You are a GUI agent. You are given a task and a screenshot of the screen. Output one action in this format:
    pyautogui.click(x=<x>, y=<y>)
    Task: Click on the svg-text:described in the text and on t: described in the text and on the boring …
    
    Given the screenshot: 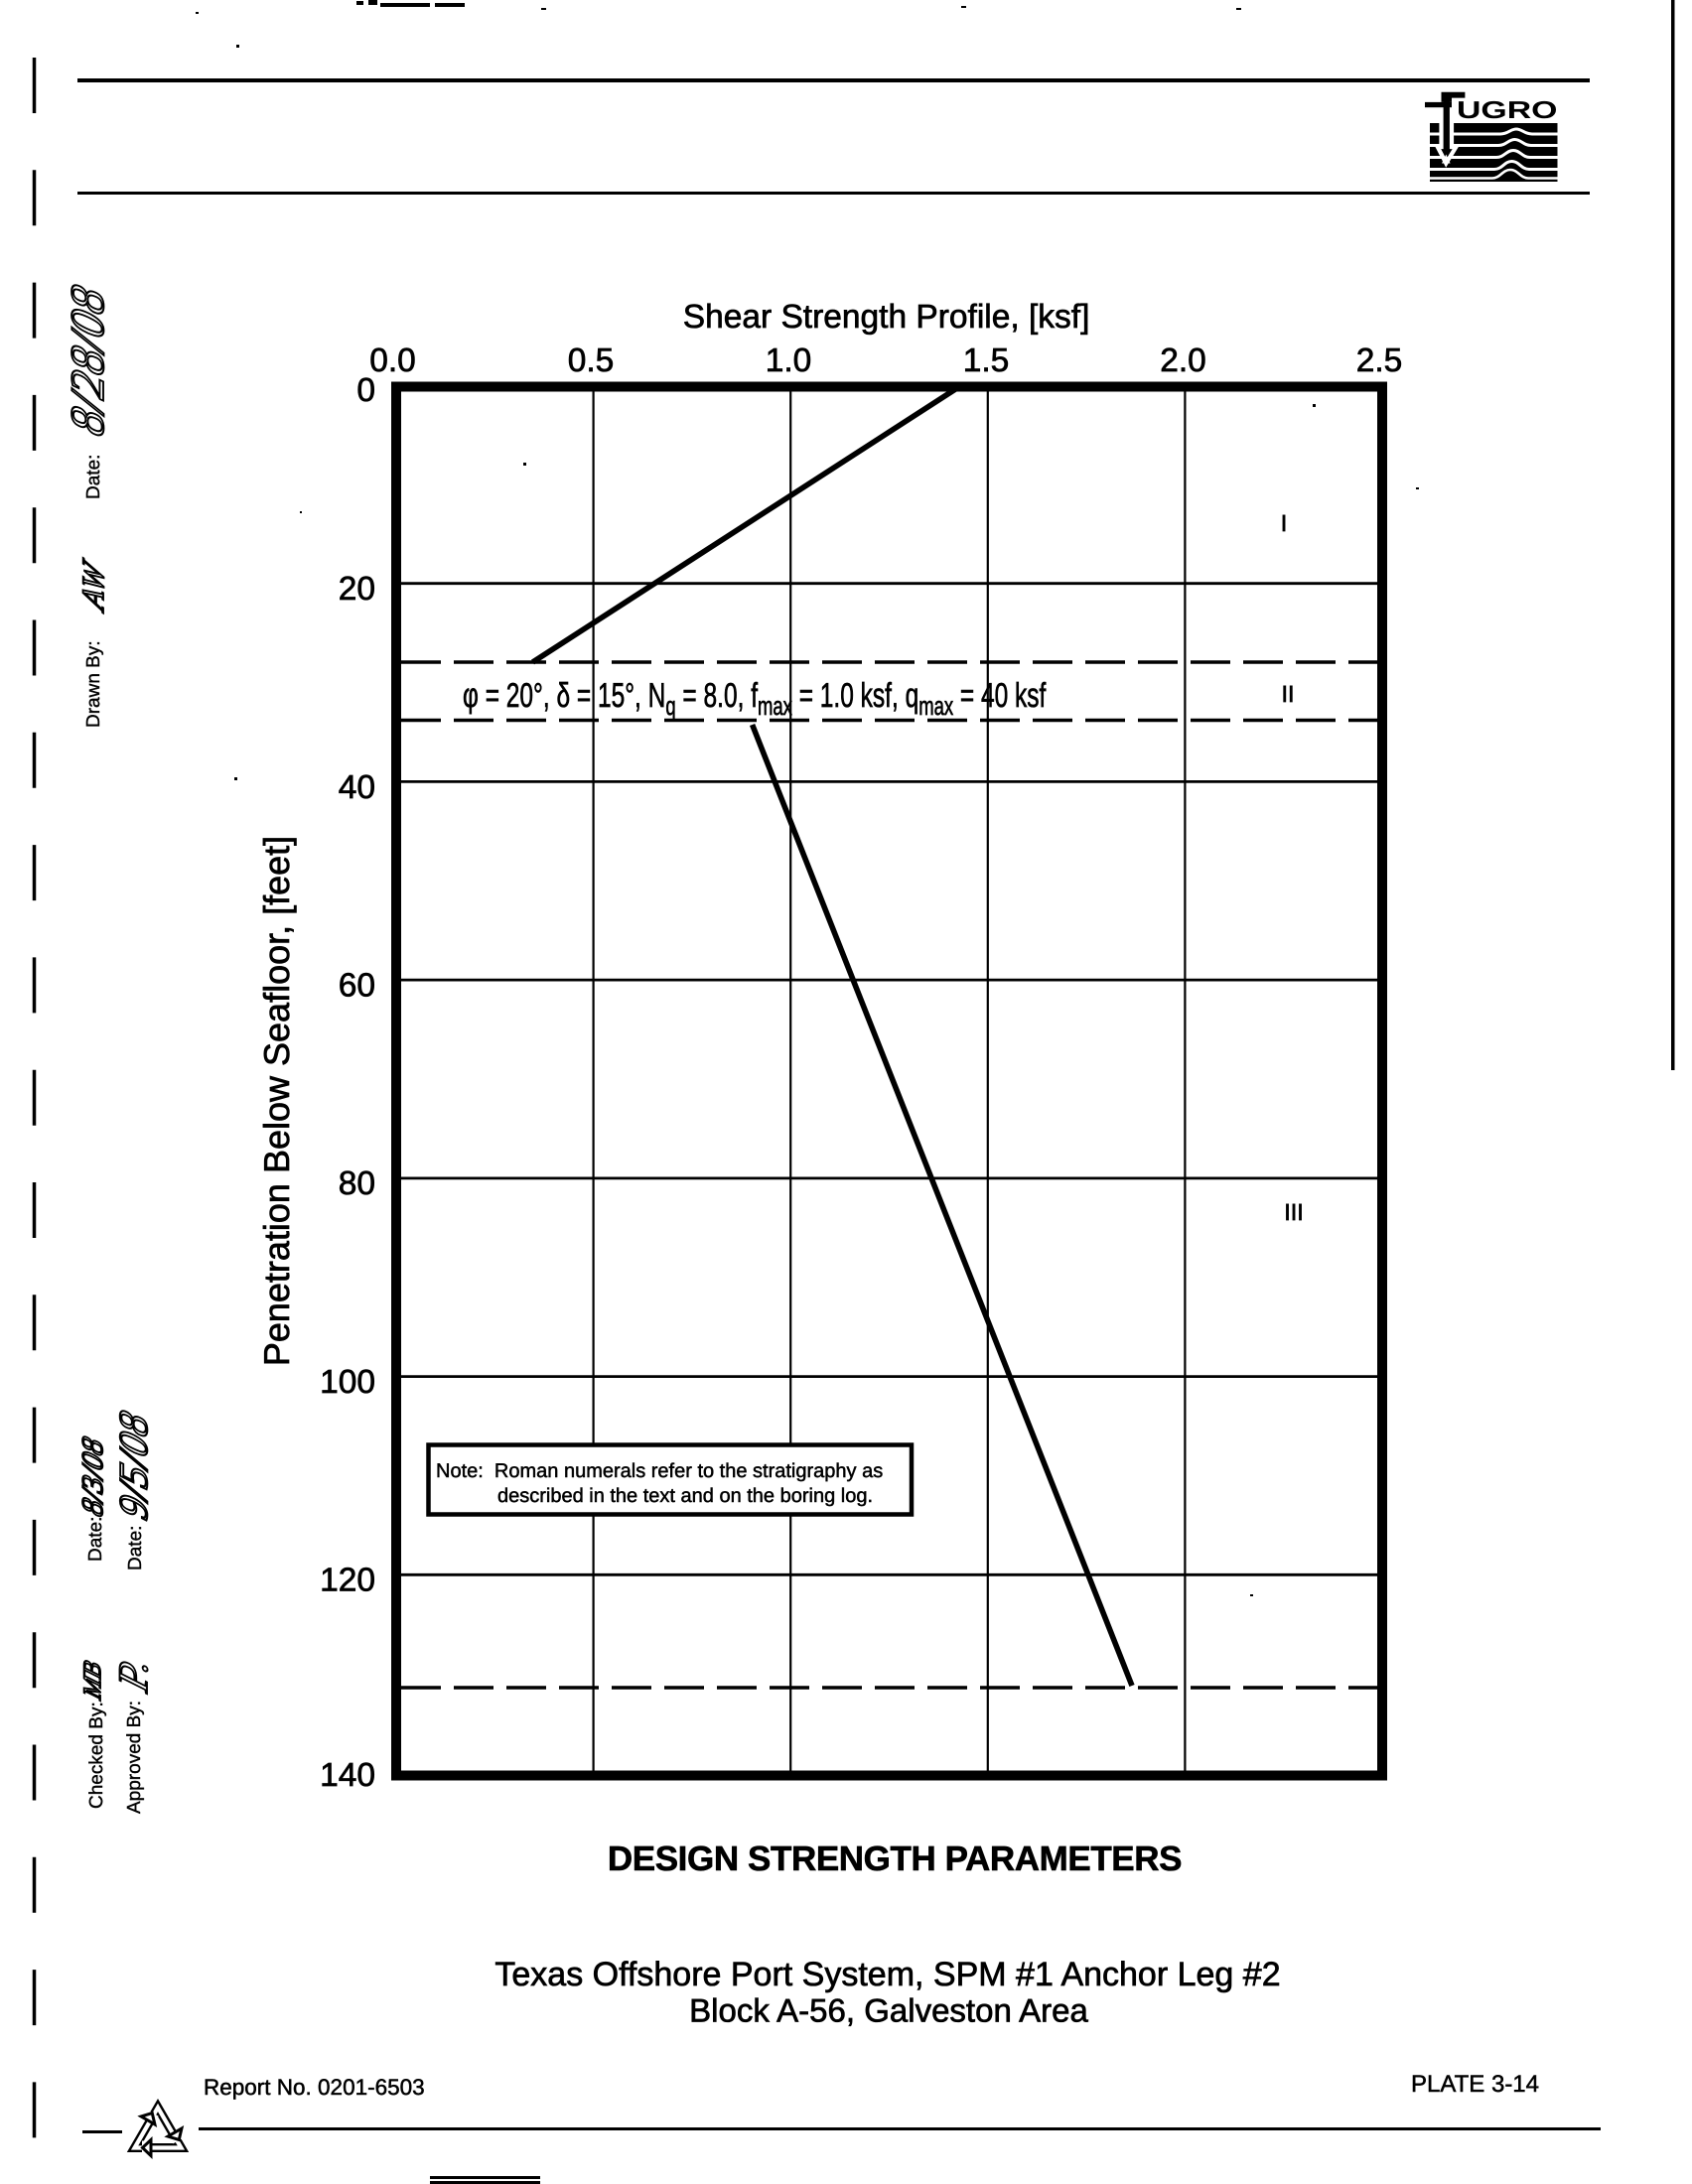 What is the action you would take?
    pyautogui.click(x=685, y=1496)
    